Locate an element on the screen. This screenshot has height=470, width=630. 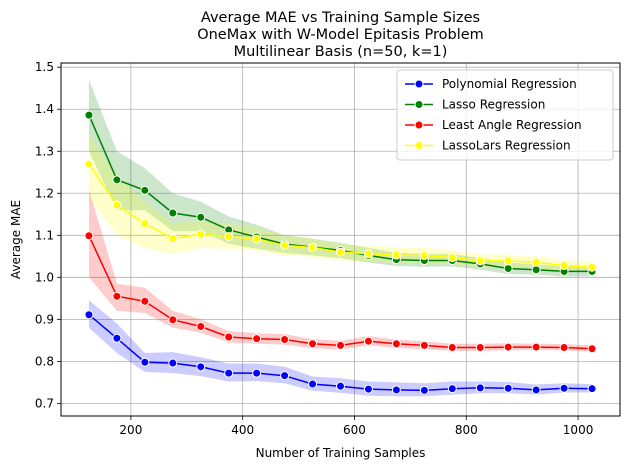
x-tick-label: 200 is located at coordinates (130, 430).